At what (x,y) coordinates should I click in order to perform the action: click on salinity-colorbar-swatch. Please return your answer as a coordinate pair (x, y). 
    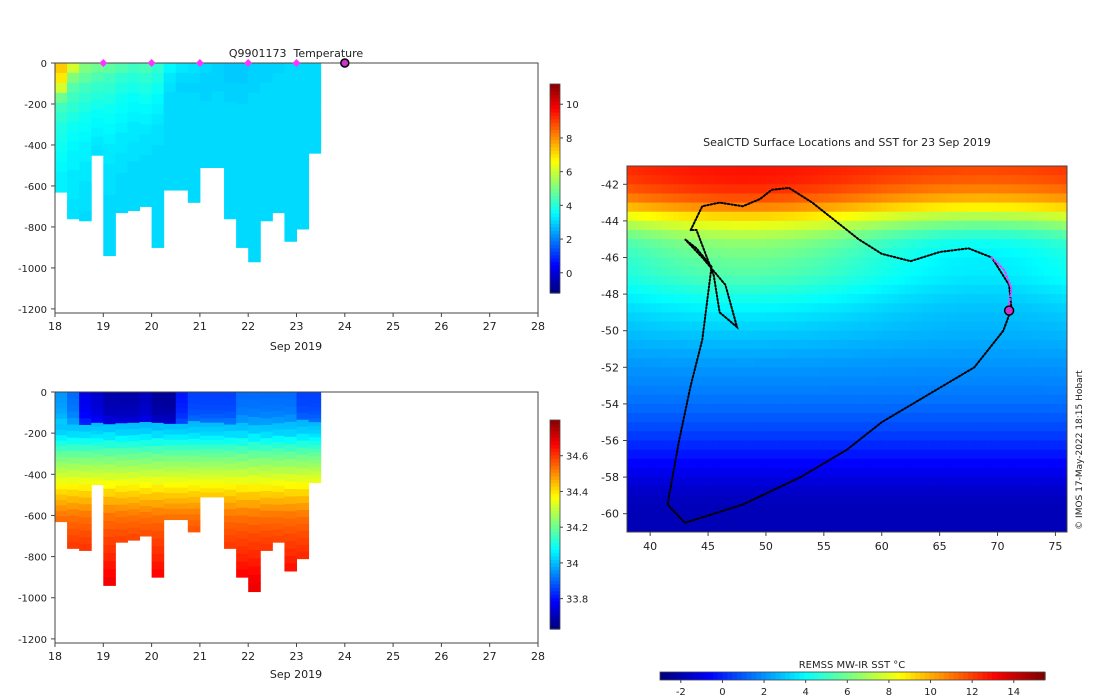
    Looking at the image, I should click on (555, 533).